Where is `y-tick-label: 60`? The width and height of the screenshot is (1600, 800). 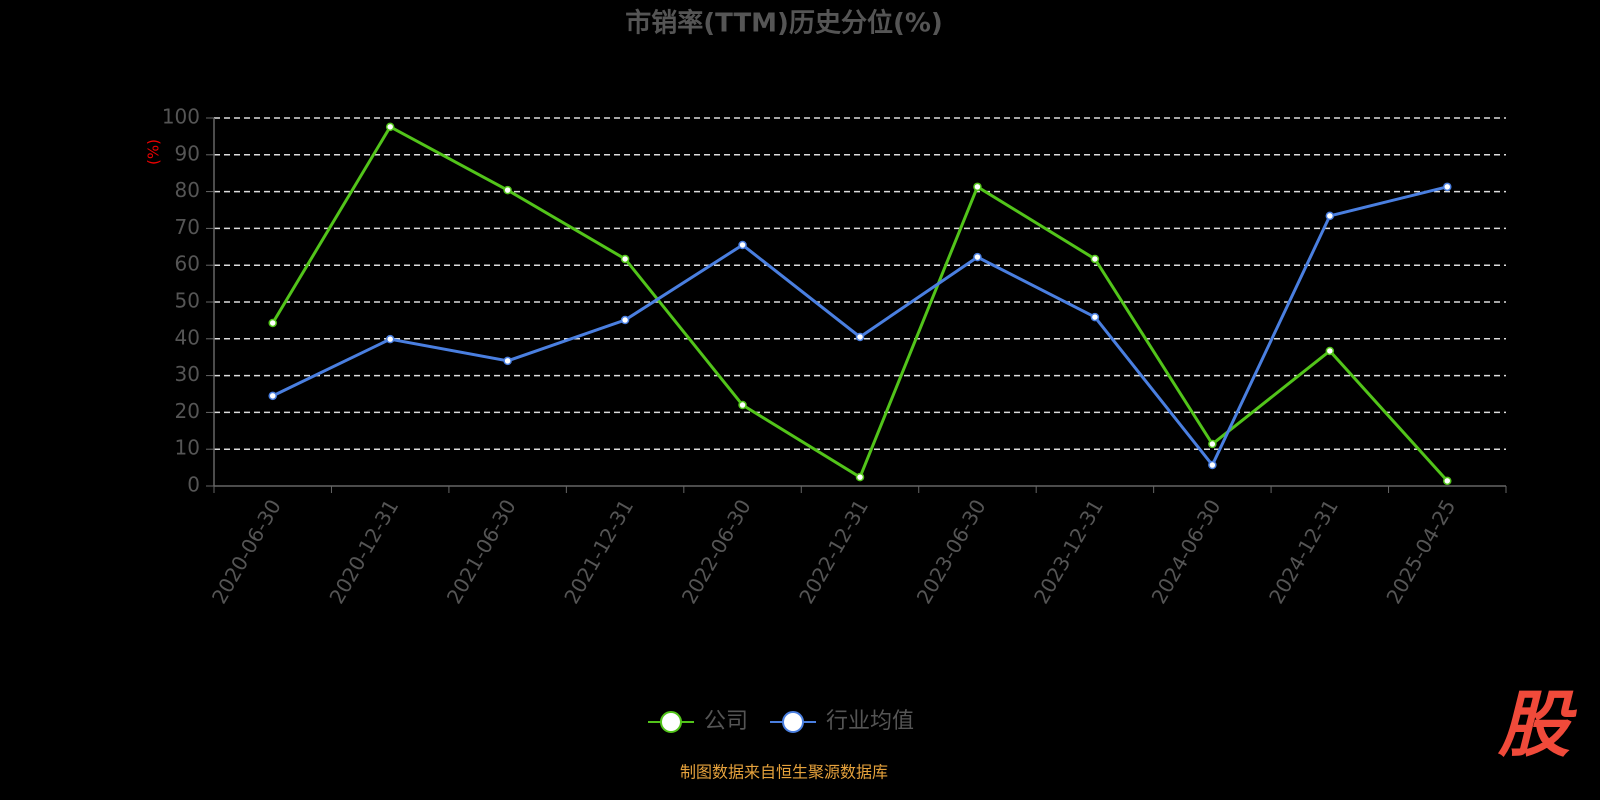 y-tick-label: 60 is located at coordinates (187, 264).